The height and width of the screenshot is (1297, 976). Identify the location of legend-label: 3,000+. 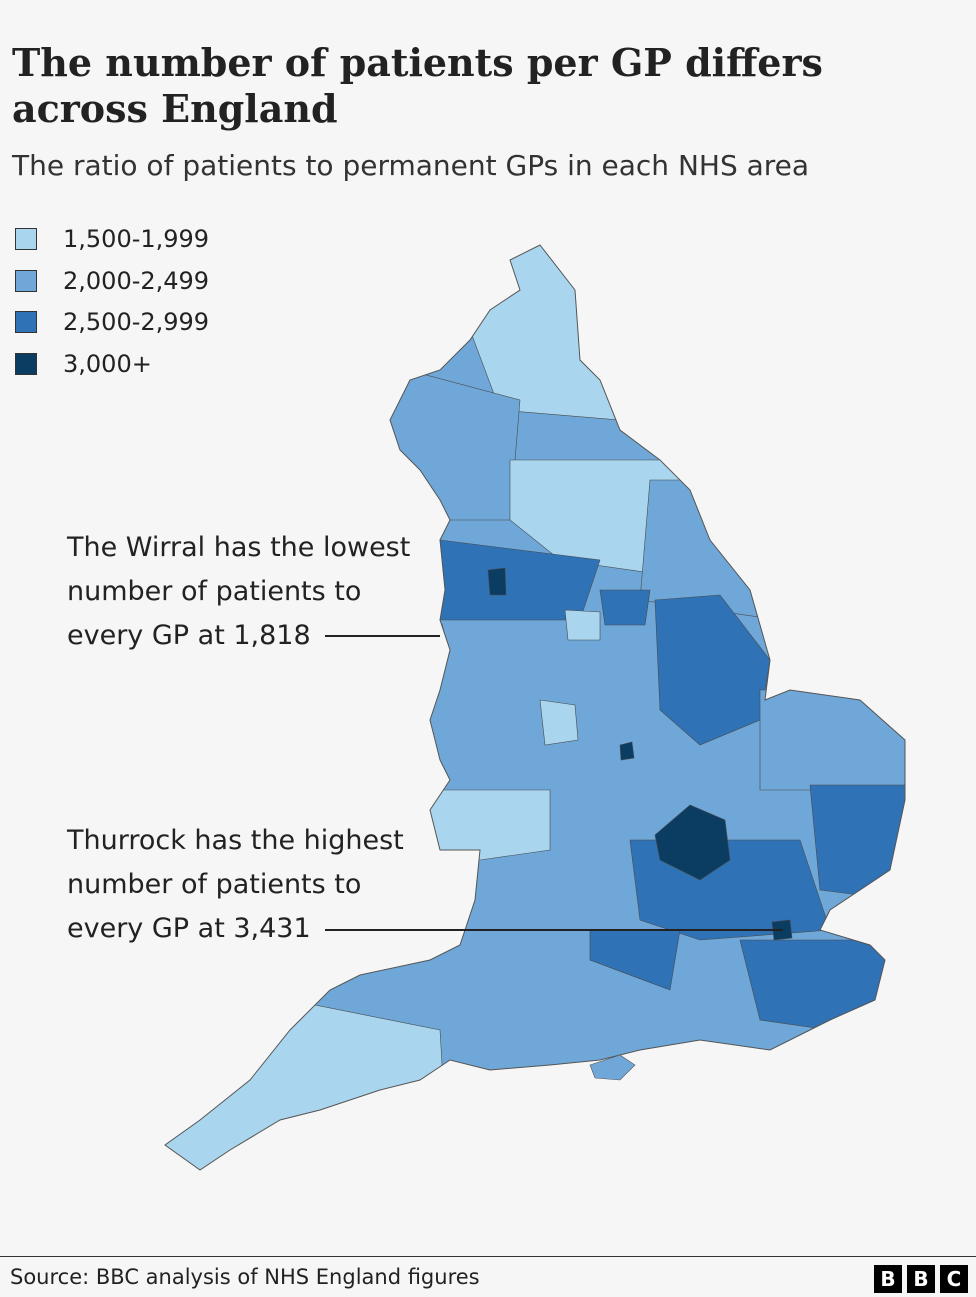
(107, 363).